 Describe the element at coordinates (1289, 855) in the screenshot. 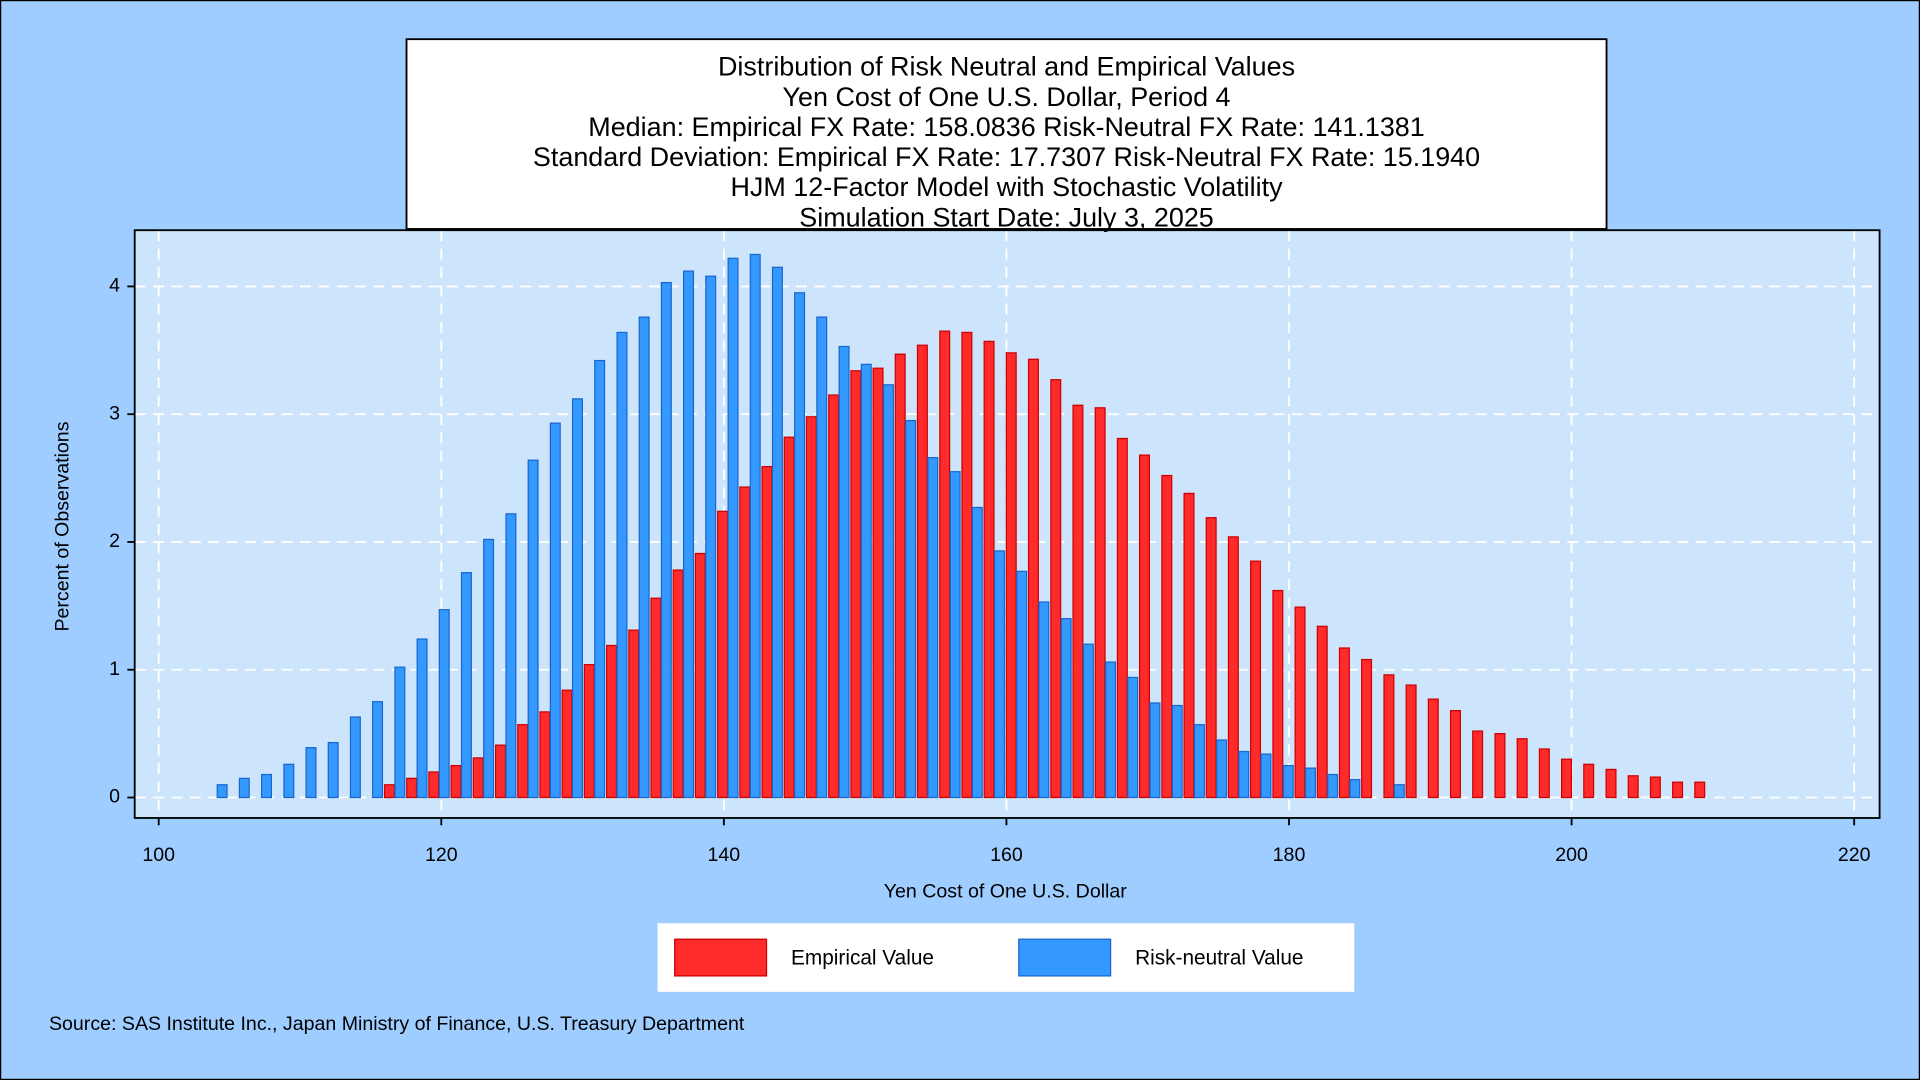

I see `x-tick-label: 180` at that location.